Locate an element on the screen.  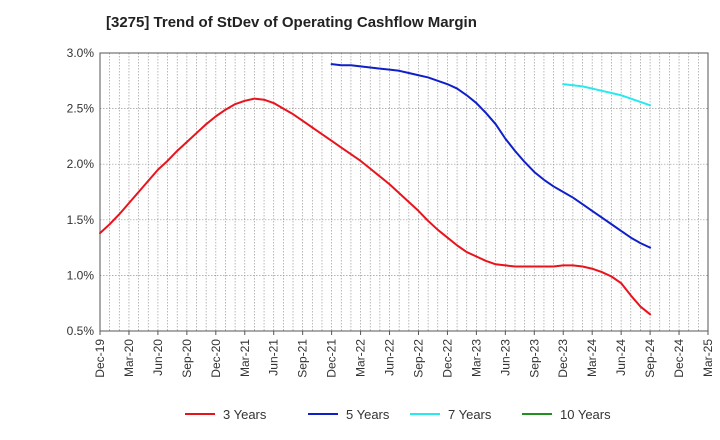
x-tick-label: Dec-21 is located at coordinates (332, 358).